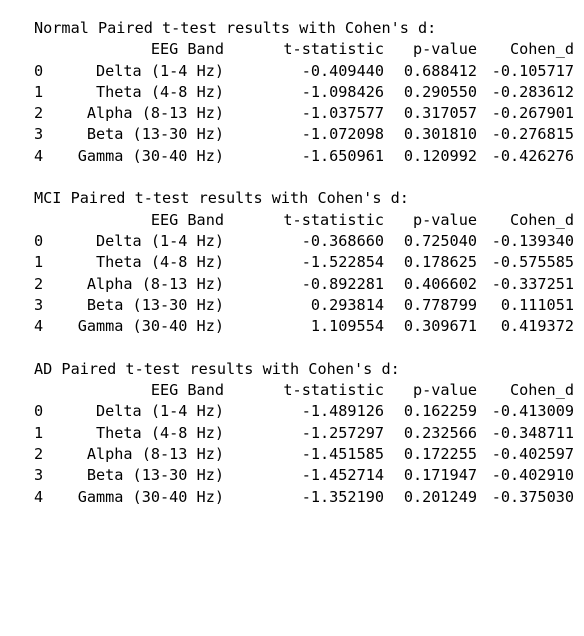 The width and height of the screenshot is (584, 636). What do you see at coordinates (532, 155) in the screenshot?
I see `cohen-d-cell: -0.426276` at bounding box center [532, 155].